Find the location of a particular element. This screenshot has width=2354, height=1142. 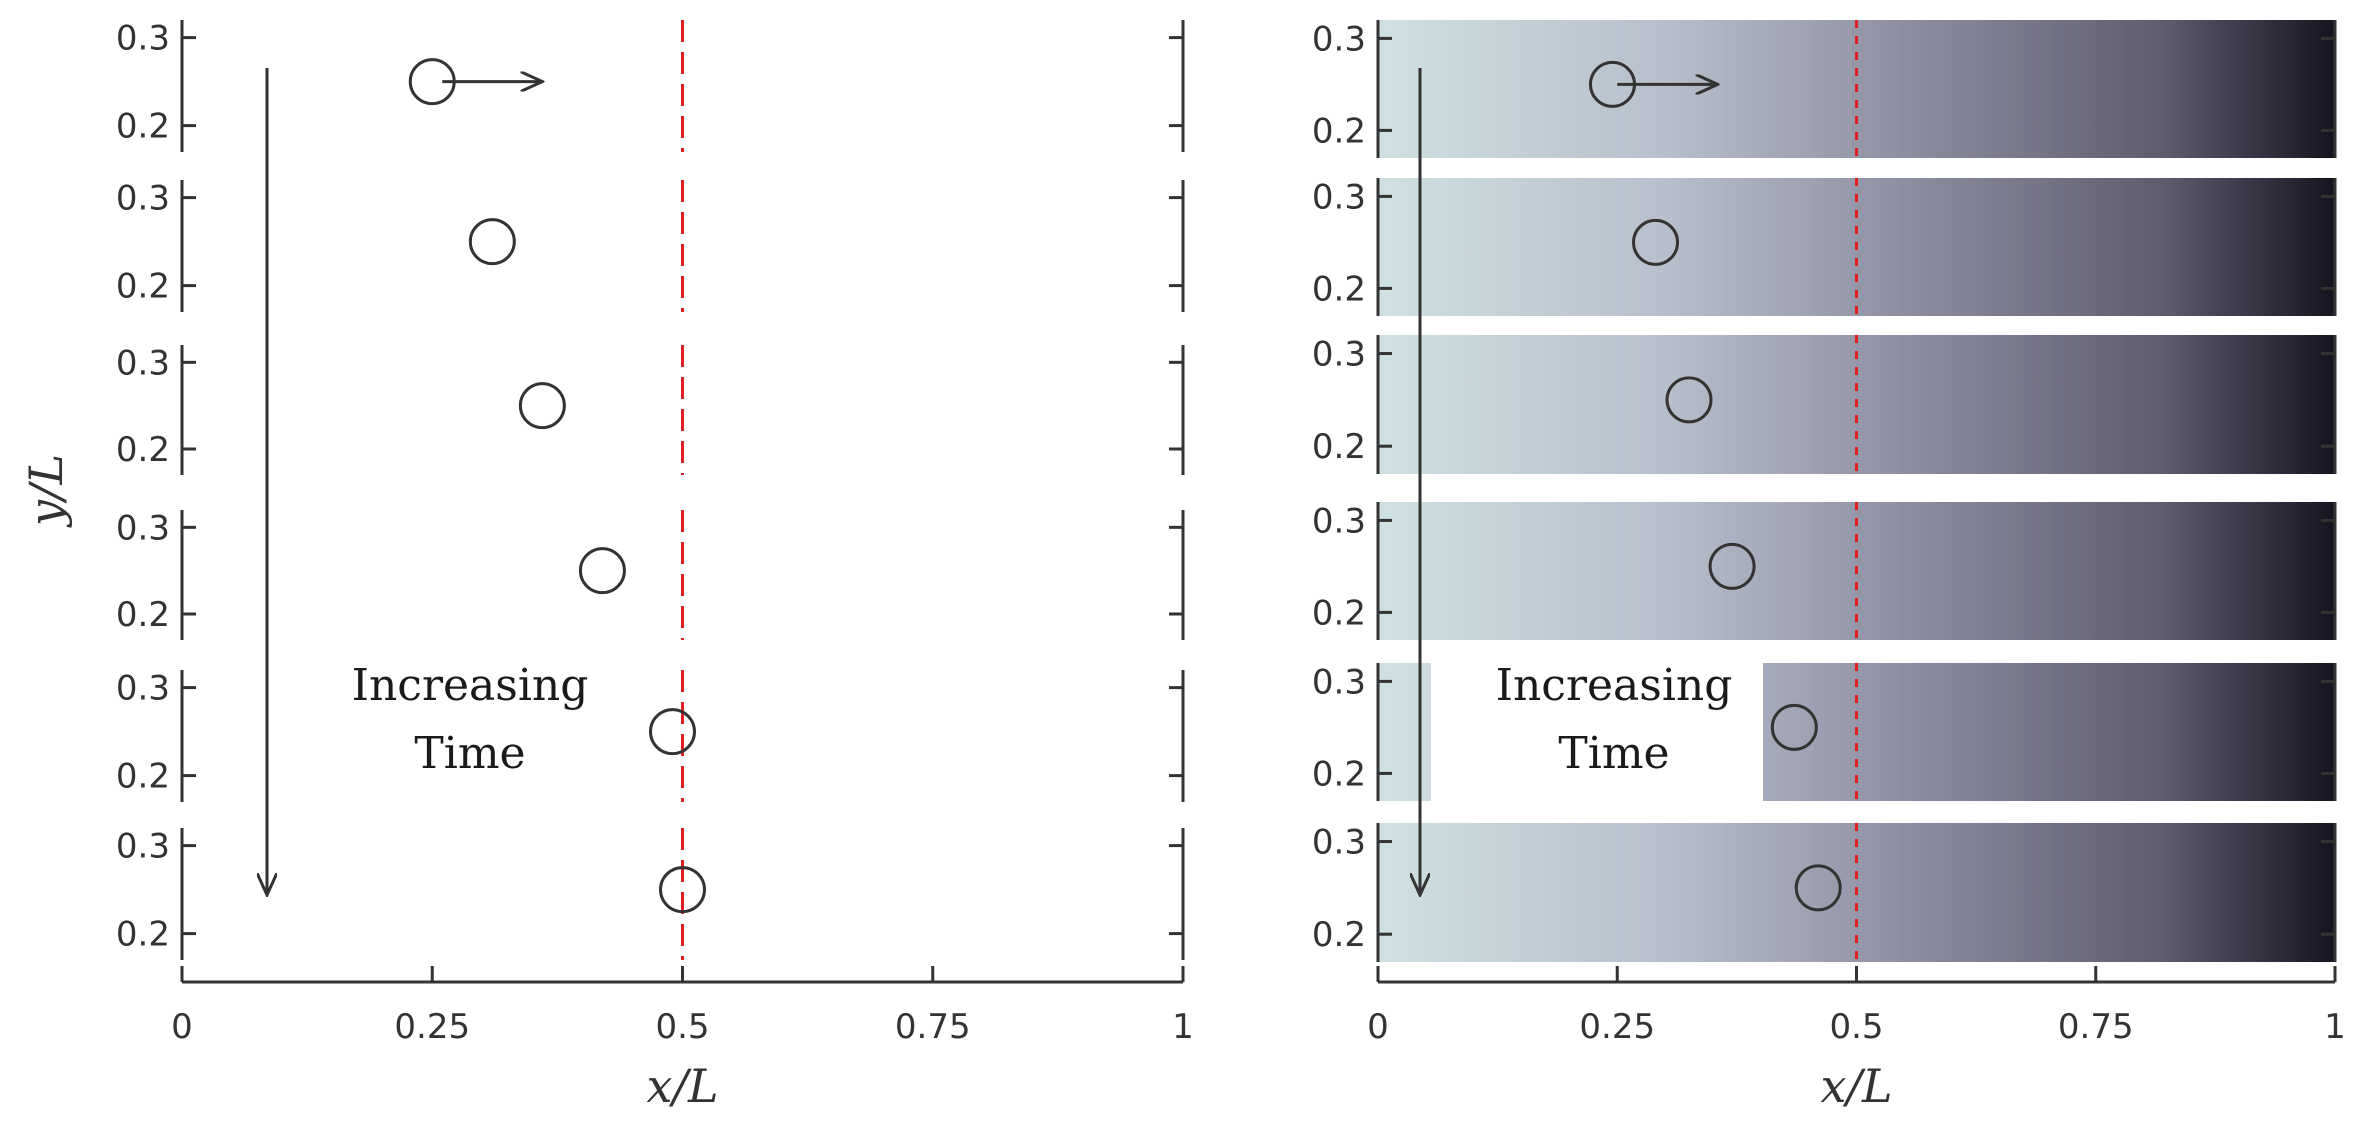

y-axis-label: y/L is located at coordinates (46, 491).